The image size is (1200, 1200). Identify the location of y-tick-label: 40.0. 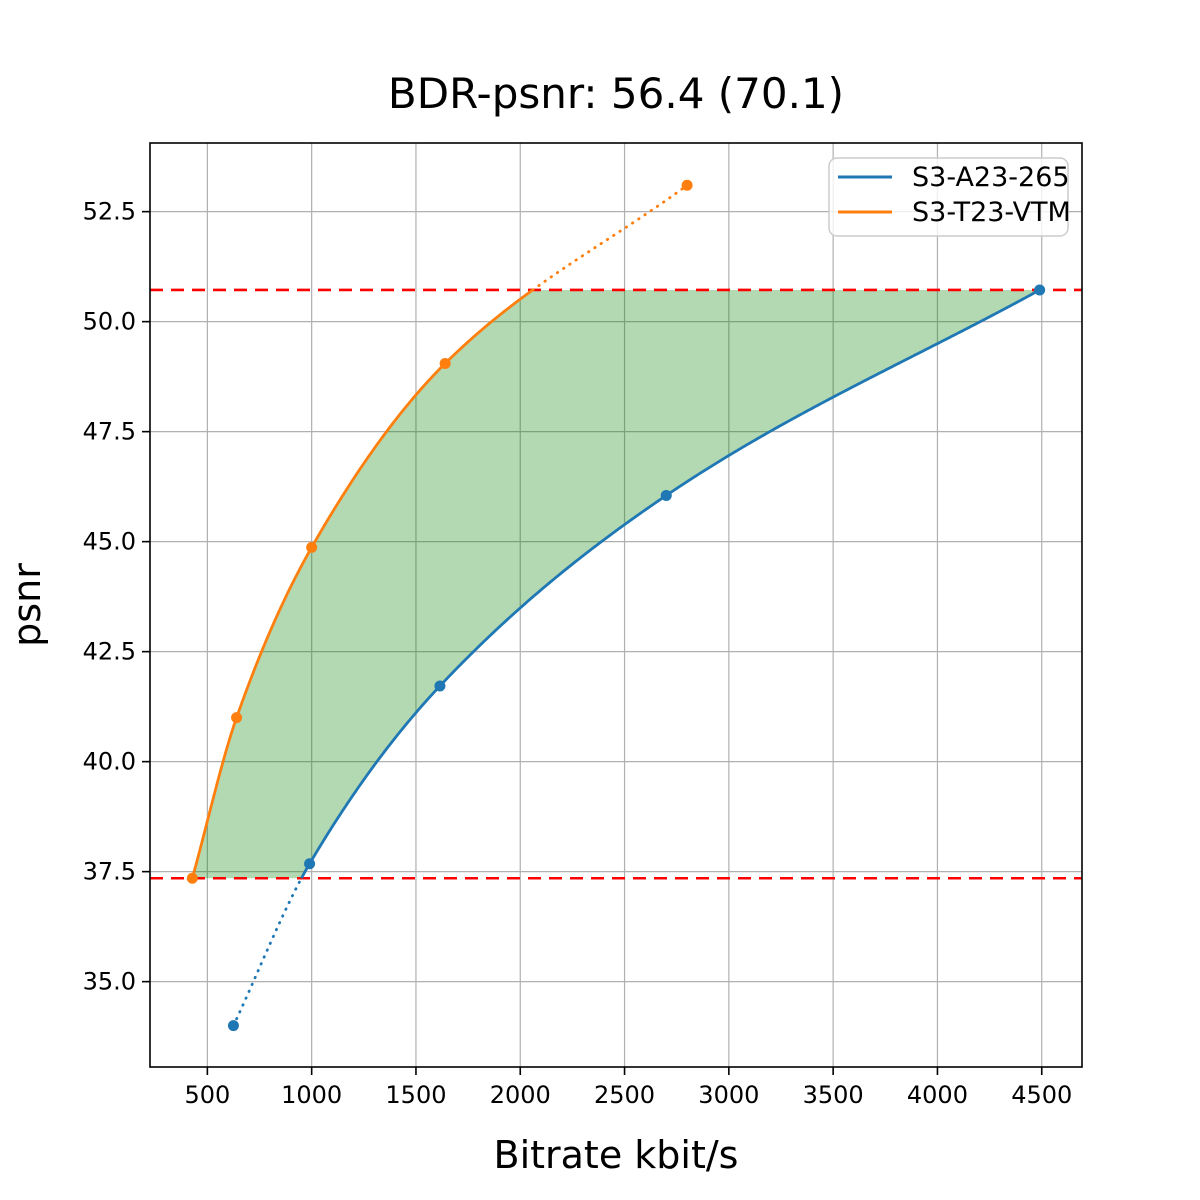
(109, 762).